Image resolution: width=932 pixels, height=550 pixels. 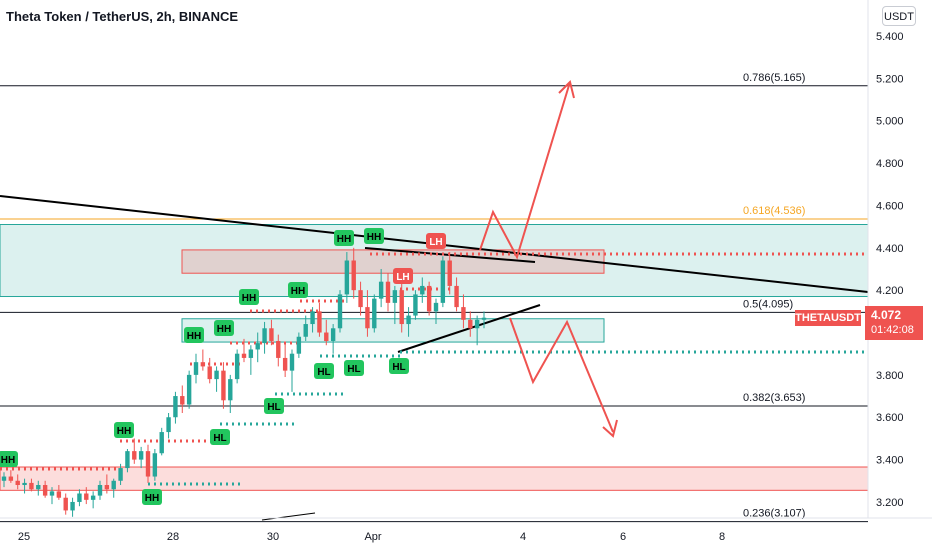 I want to click on time-tick: 6, so click(x=623, y=537).